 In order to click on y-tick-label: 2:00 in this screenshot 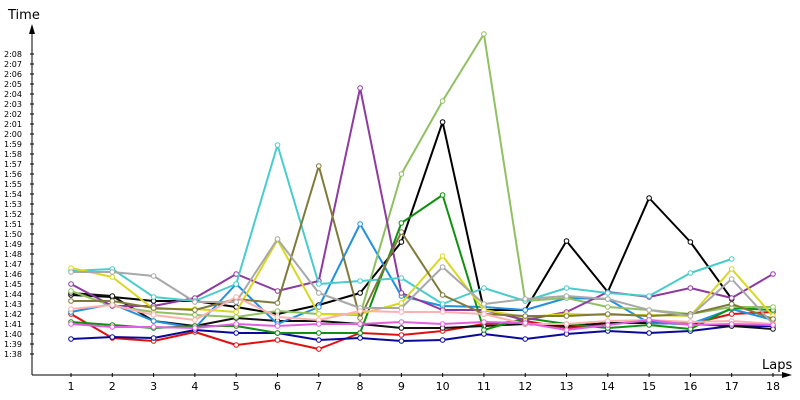, I will do `click(13, 134)`.